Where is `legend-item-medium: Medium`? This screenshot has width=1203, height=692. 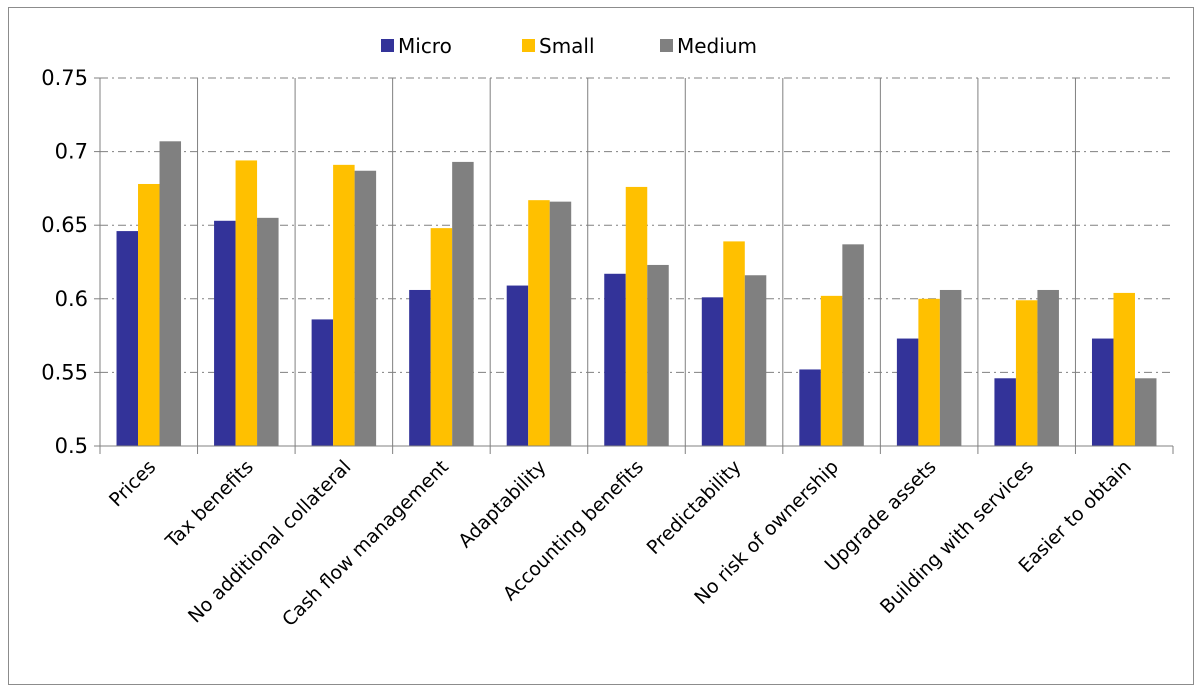
legend-item-medium: Medium is located at coordinates (708, 46).